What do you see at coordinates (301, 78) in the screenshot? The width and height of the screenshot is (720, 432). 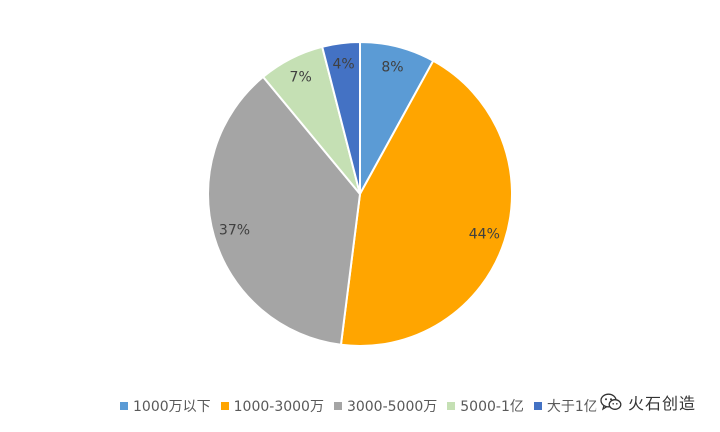 I see `slice-value-label: 7%` at bounding box center [301, 78].